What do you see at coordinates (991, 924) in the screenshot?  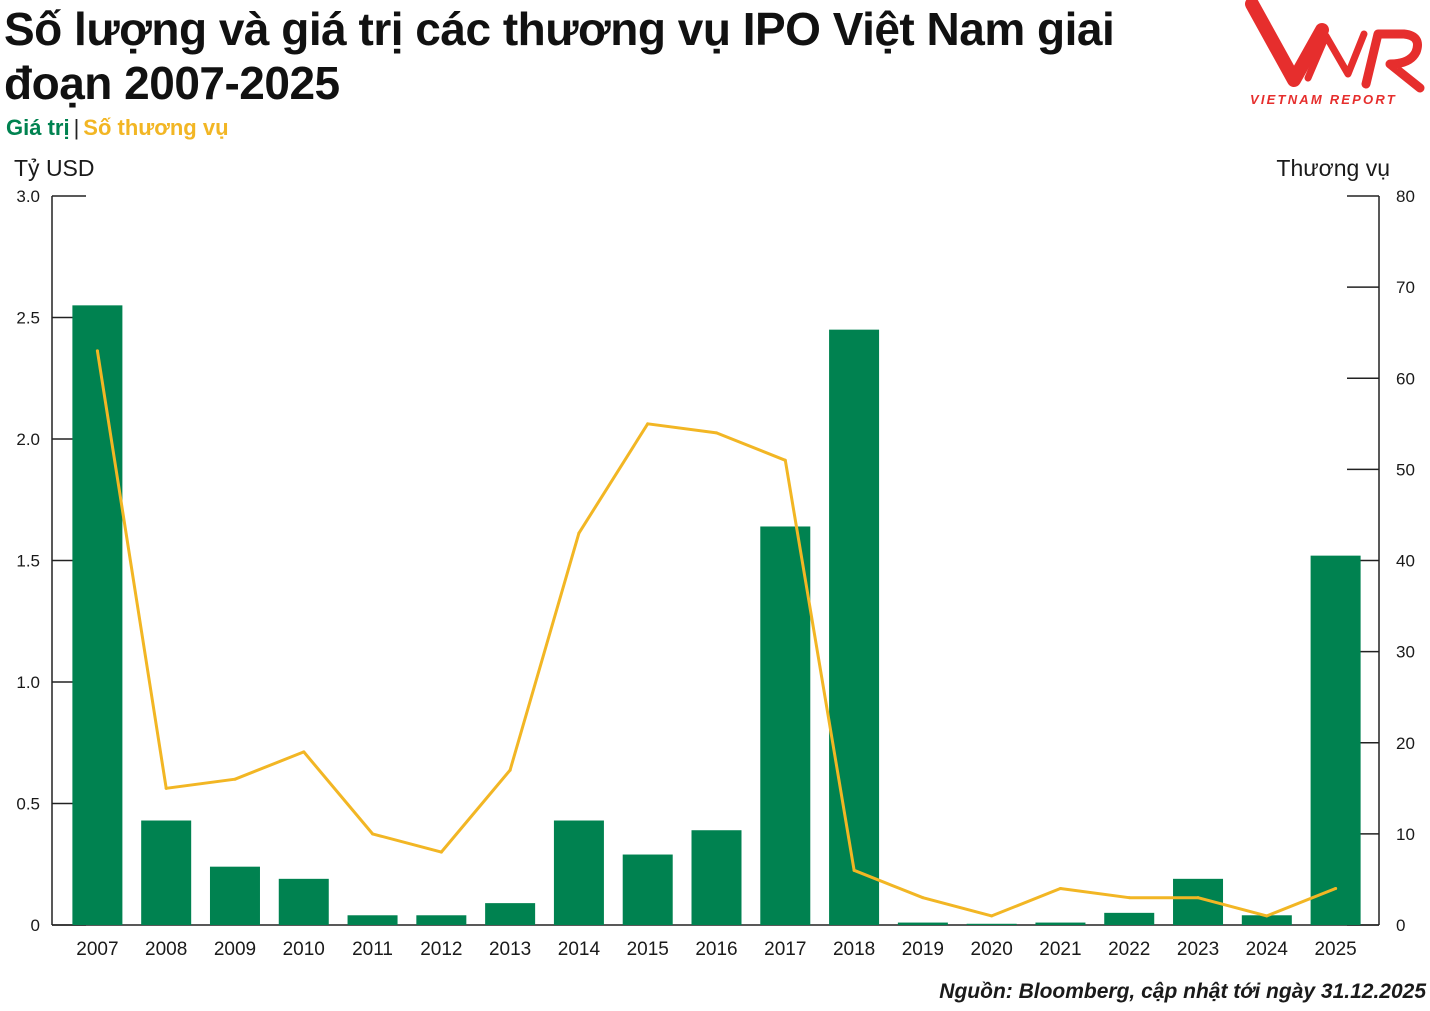 I see `bar-2020` at bounding box center [991, 924].